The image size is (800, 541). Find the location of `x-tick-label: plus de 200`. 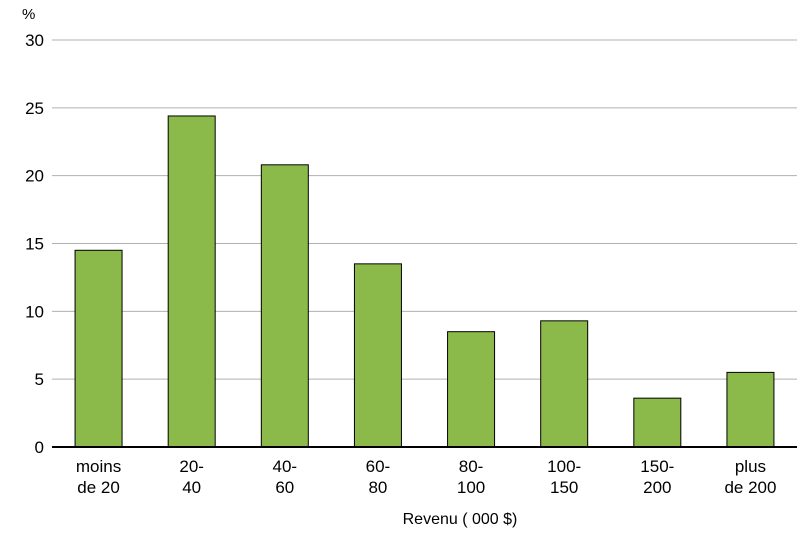

x-tick-label: plus de 200 is located at coordinates (750, 477).